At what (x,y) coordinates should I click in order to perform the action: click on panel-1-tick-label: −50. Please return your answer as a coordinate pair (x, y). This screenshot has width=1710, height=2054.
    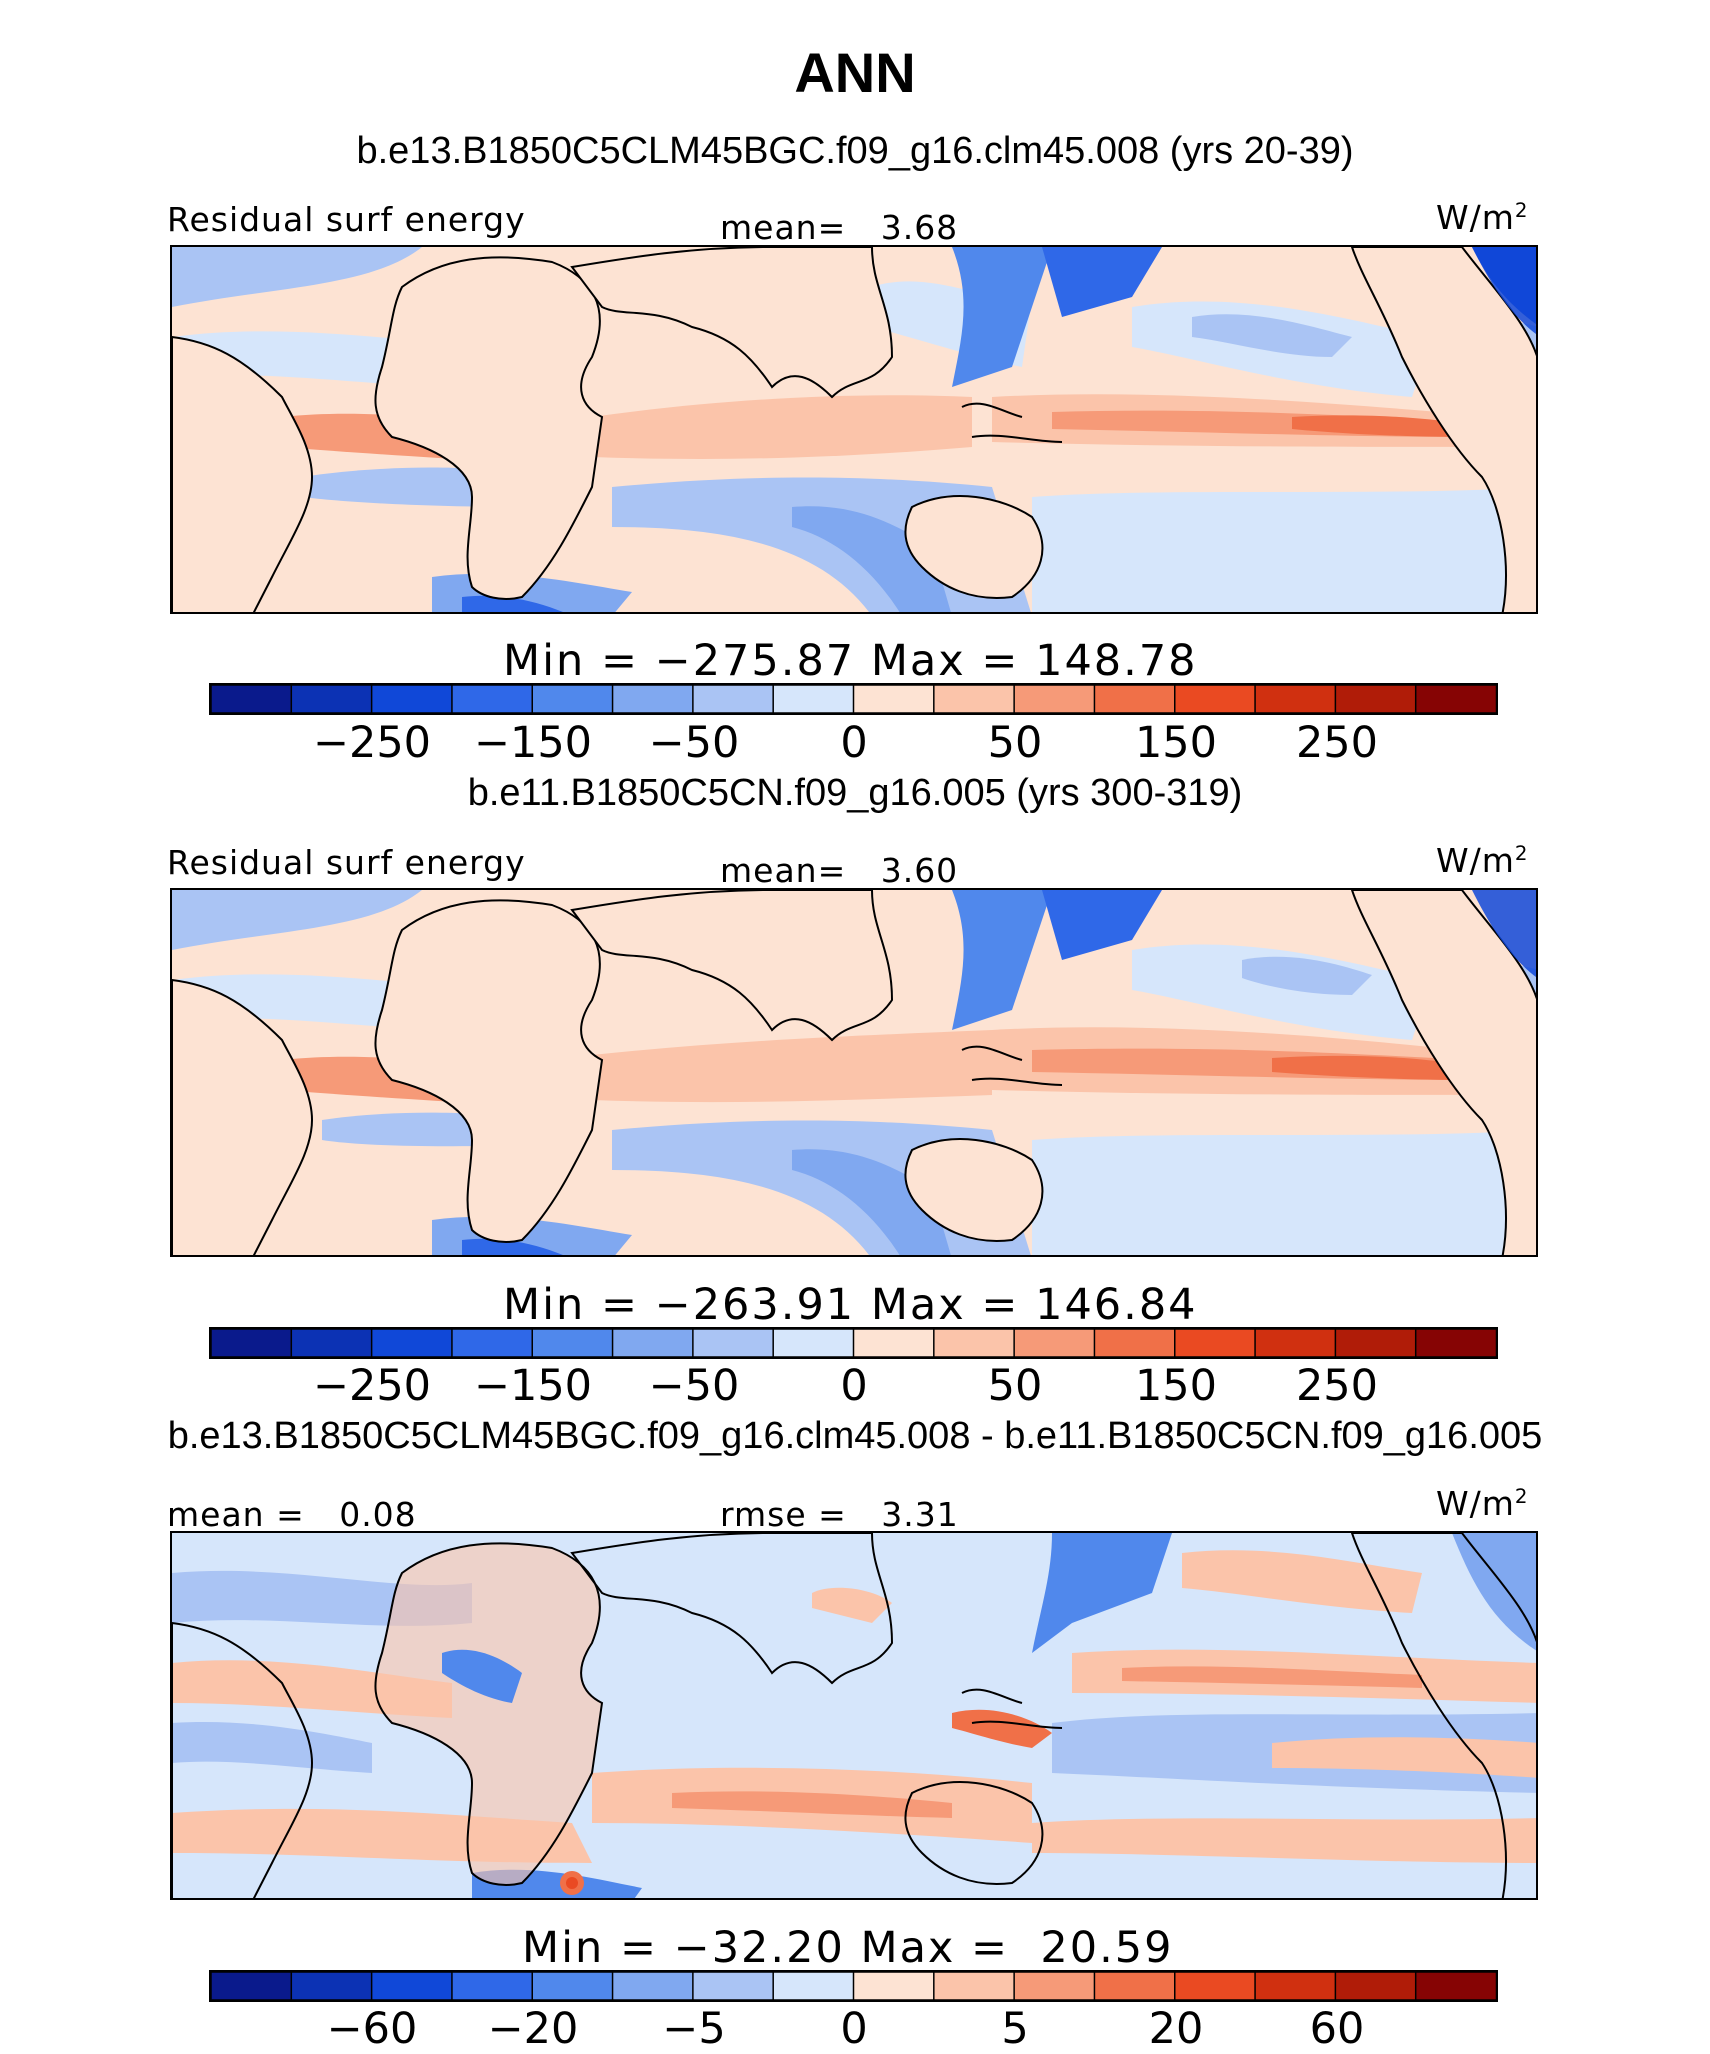
    Looking at the image, I should click on (694, 743).